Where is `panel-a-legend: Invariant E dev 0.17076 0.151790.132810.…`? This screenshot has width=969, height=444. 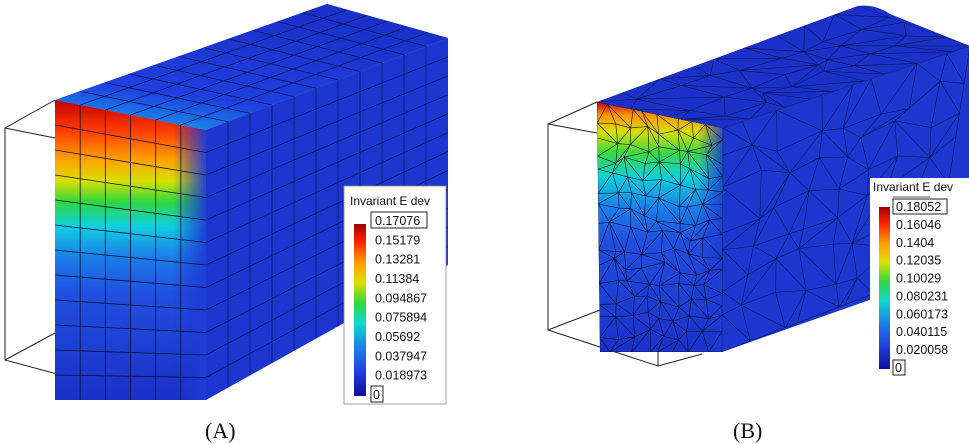
panel-a-legend: Invariant E dev 0.17076 0.151790.132810.… is located at coordinates (395, 295).